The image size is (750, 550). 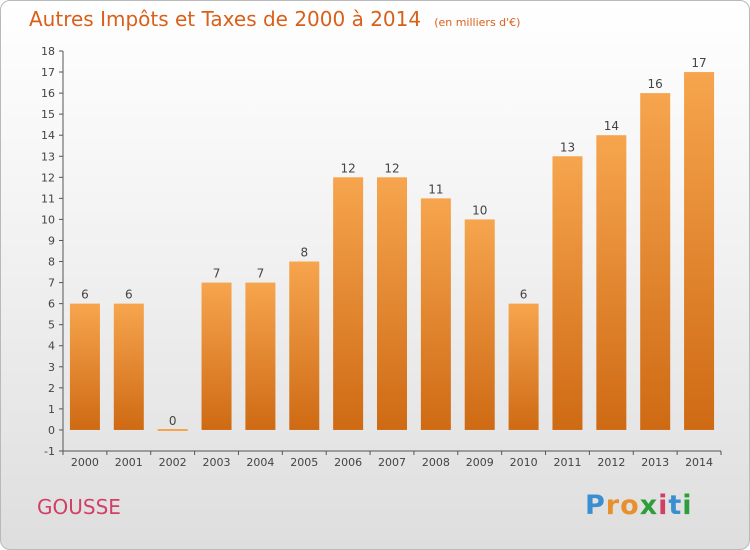 I want to click on bar-2001, so click(x=128, y=366).